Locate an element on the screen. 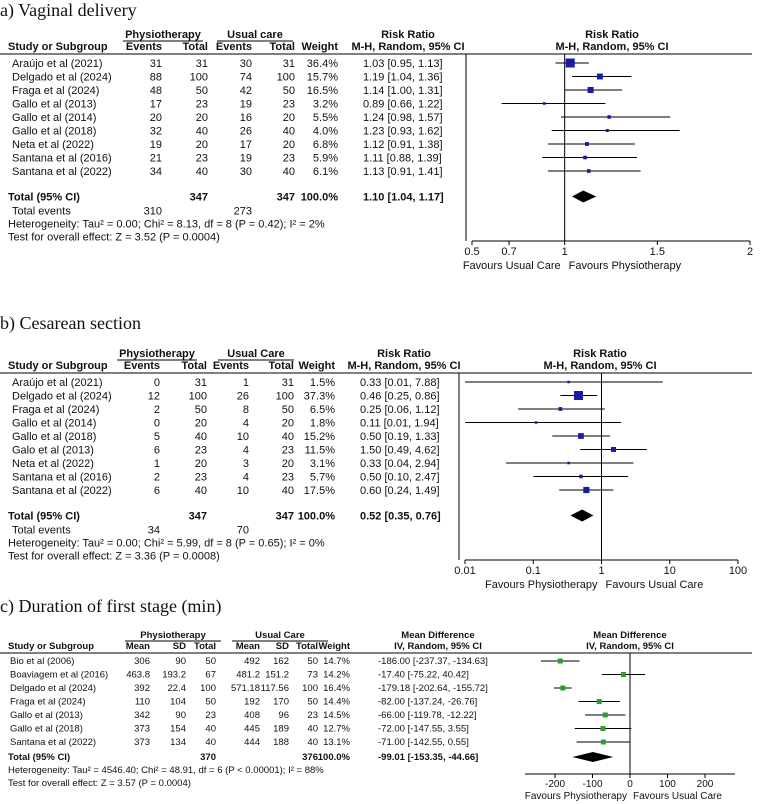  weight-cell: 16.4% is located at coordinates (336, 688).